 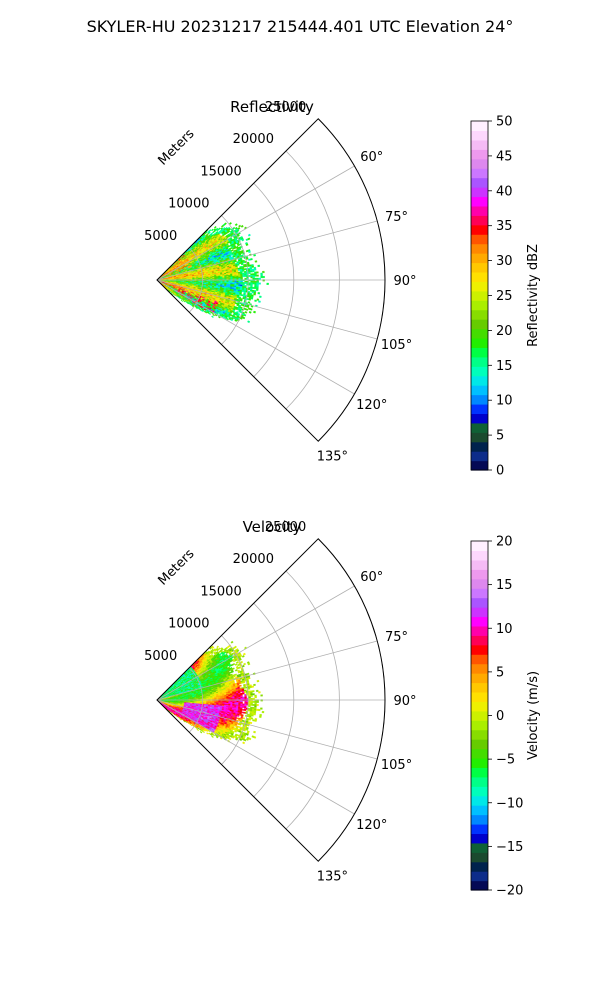 What do you see at coordinates (188, 204) in the screenshot?
I see `r-tick-label: 10000` at bounding box center [188, 204].